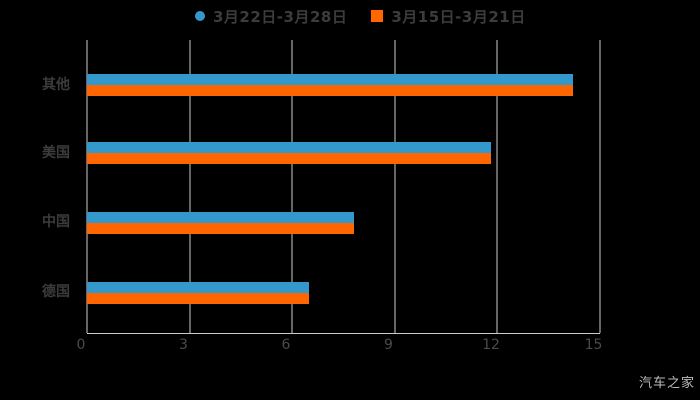  Describe the element at coordinates (220, 217) in the screenshot. I see `bar-中国-blue` at that location.